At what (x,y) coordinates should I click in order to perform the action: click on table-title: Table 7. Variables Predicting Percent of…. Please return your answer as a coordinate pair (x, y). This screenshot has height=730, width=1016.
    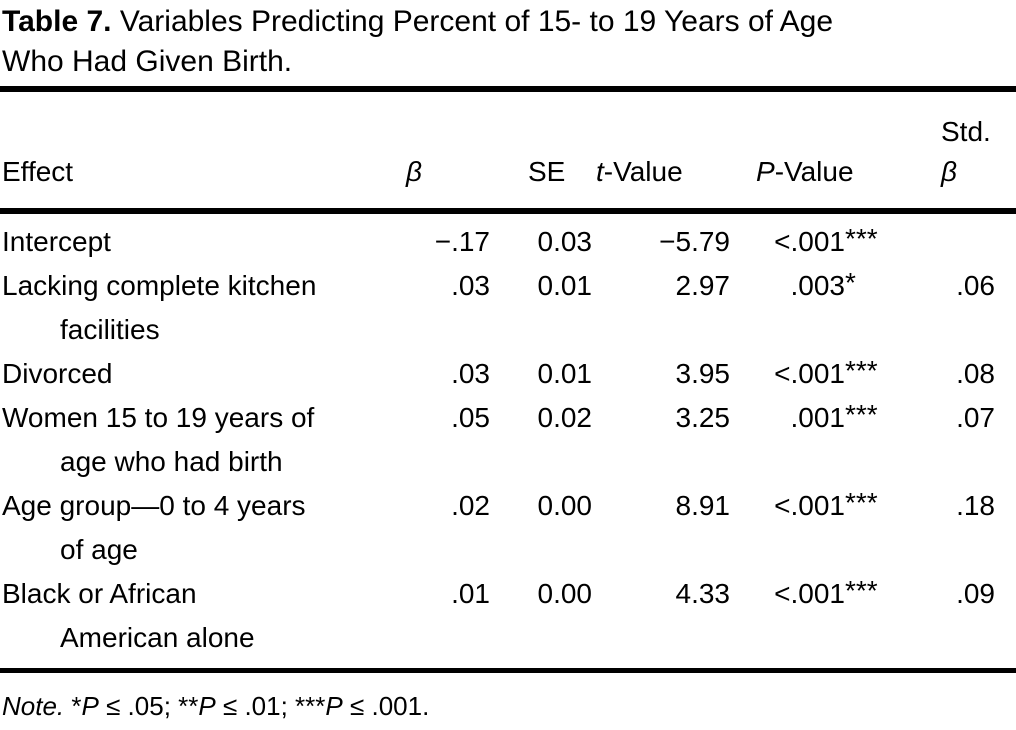
    Looking at the image, I should click on (508, 43).